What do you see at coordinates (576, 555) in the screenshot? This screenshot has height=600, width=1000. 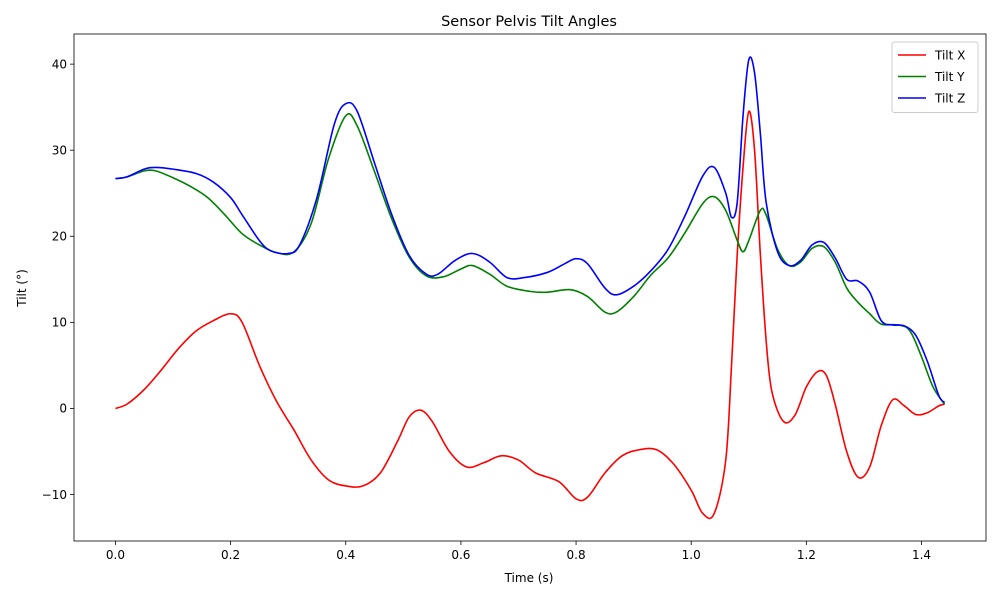 I see `x-tick-label: 0.8` at bounding box center [576, 555].